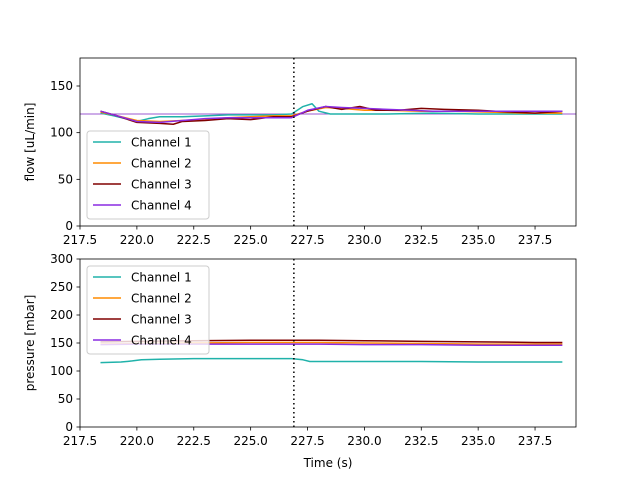 The image size is (640, 485). What do you see at coordinates (328, 463) in the screenshot?
I see `x-axis-label: Time (s)` at bounding box center [328, 463].